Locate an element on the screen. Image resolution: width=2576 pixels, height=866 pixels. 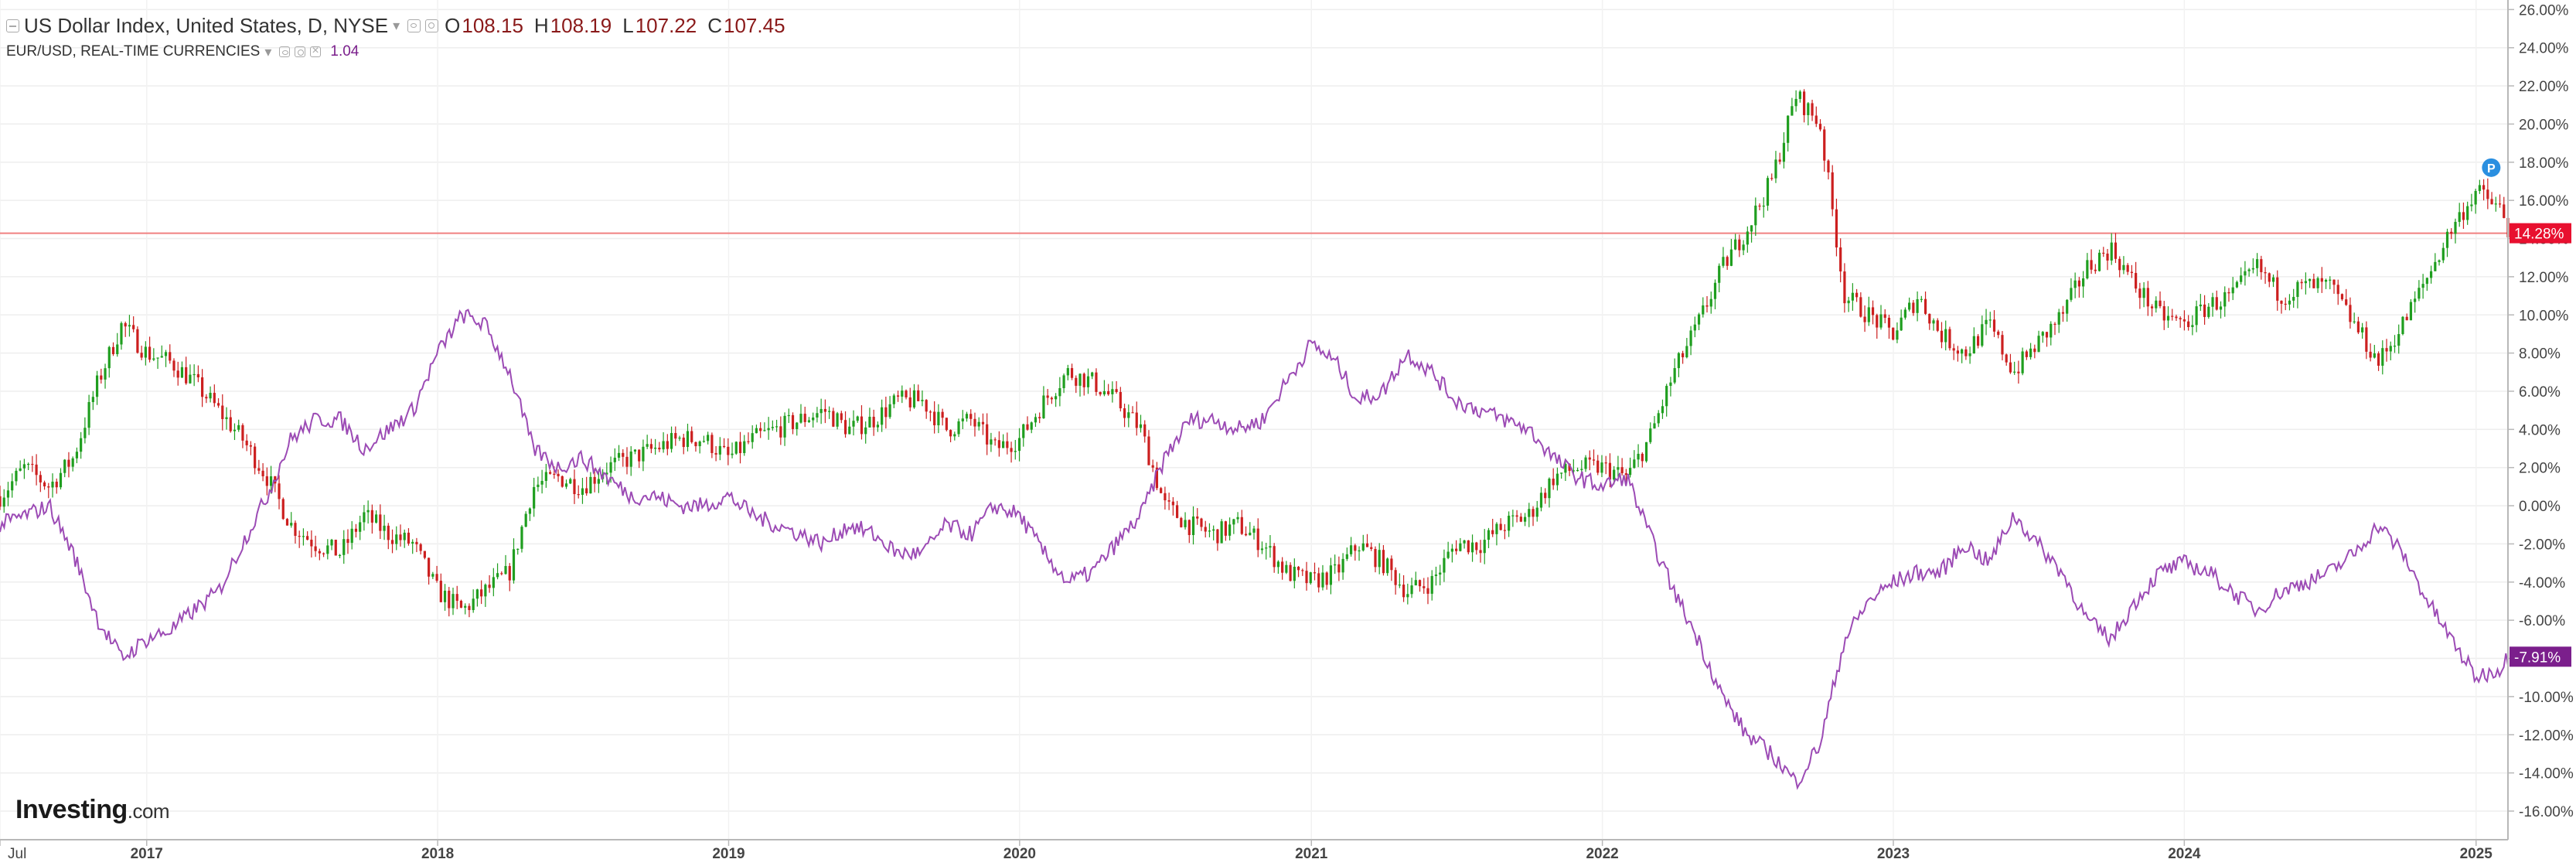
y-tick-label: 0.00% is located at coordinates (2540, 507).